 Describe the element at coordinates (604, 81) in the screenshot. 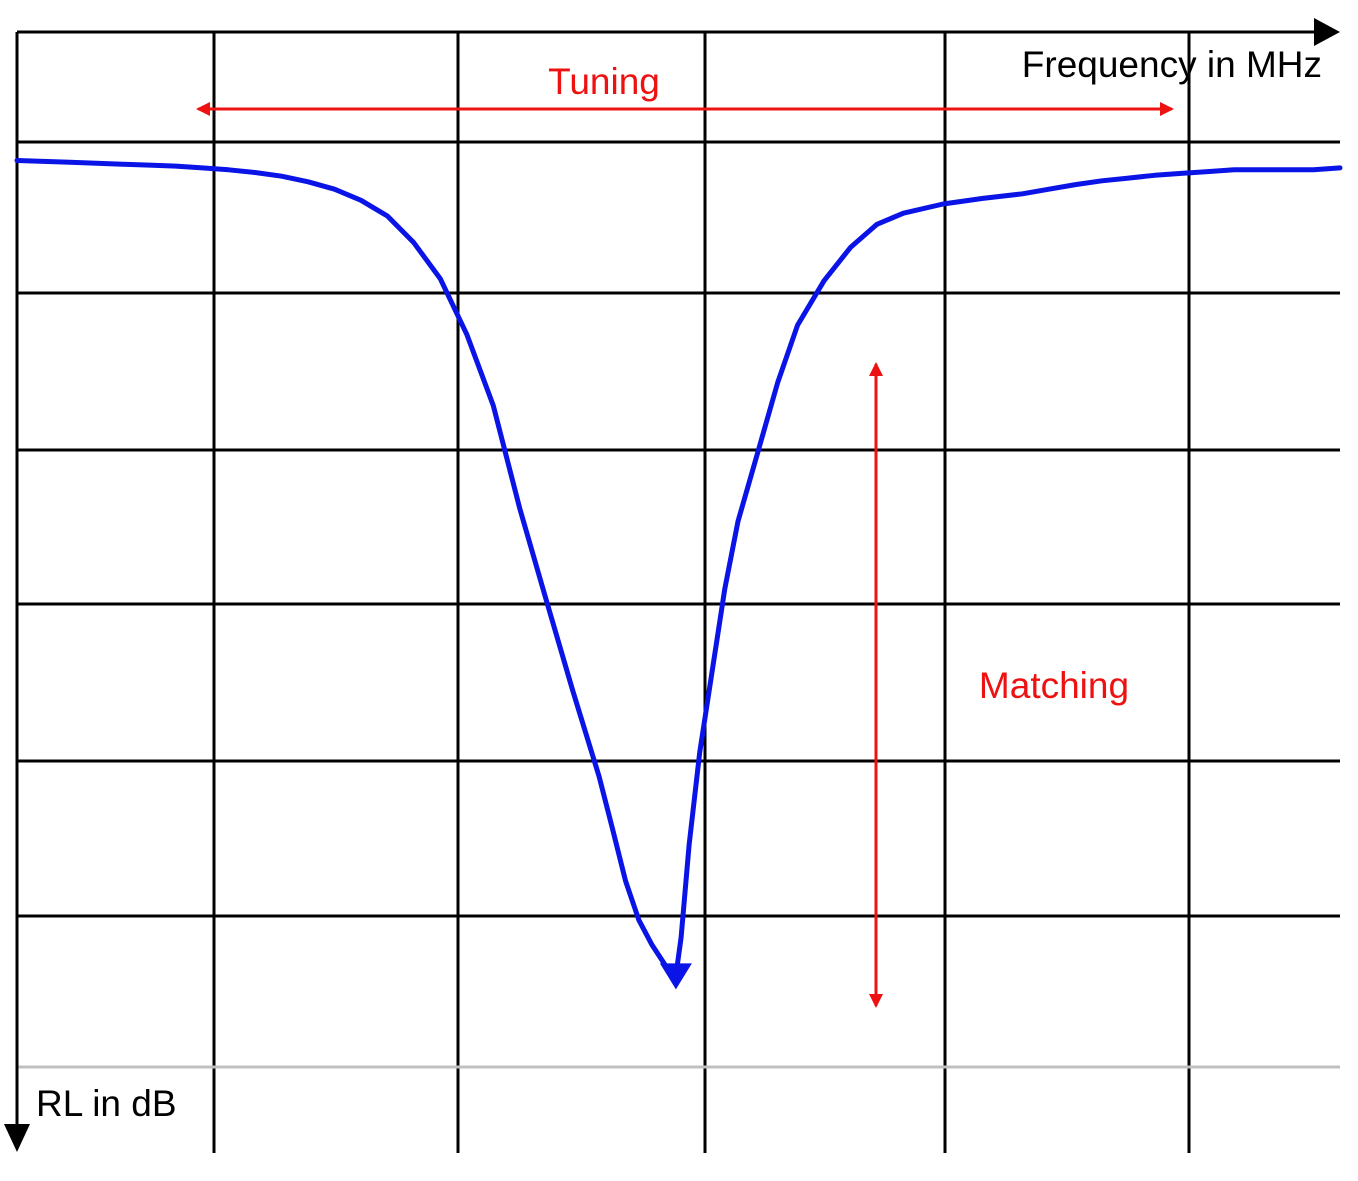

I see `tuning-label: Tuning` at that location.